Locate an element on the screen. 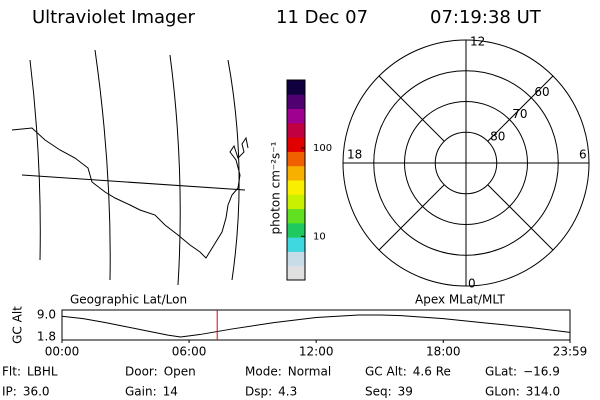  altitude-line is located at coordinates (316, 326).